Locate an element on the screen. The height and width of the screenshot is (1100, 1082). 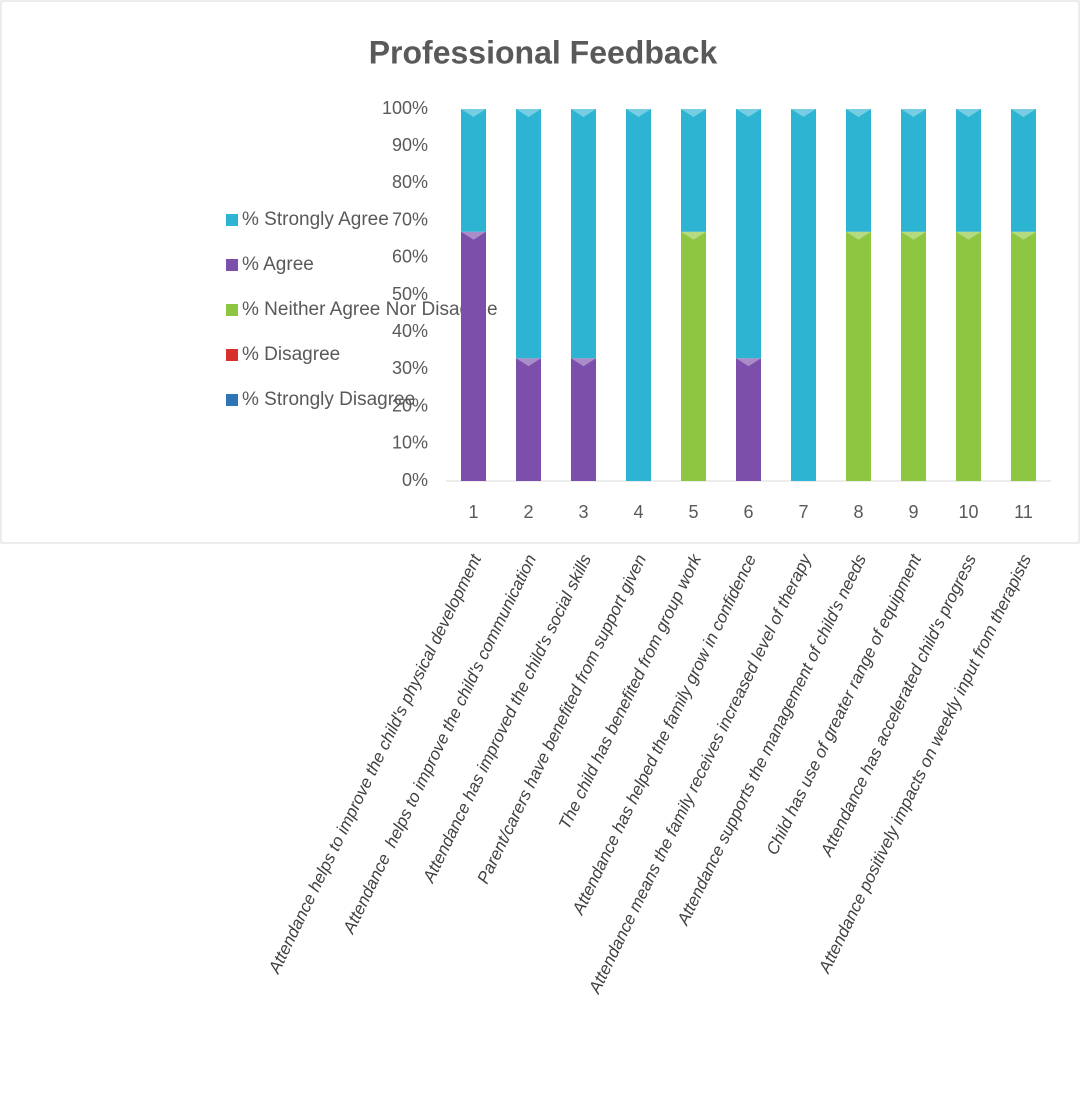
x-tick-label: 1 is located at coordinates (473, 512).